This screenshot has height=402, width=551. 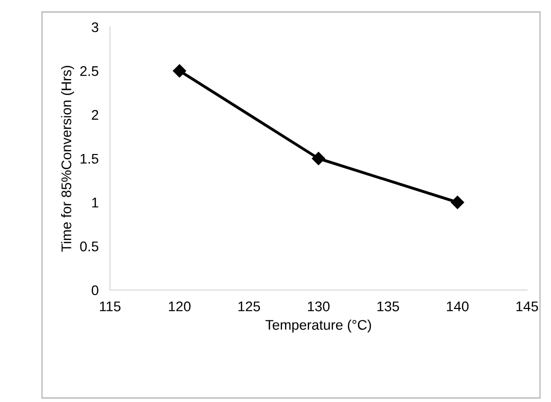 I want to click on y-tick-label: 0, so click(x=95, y=290).